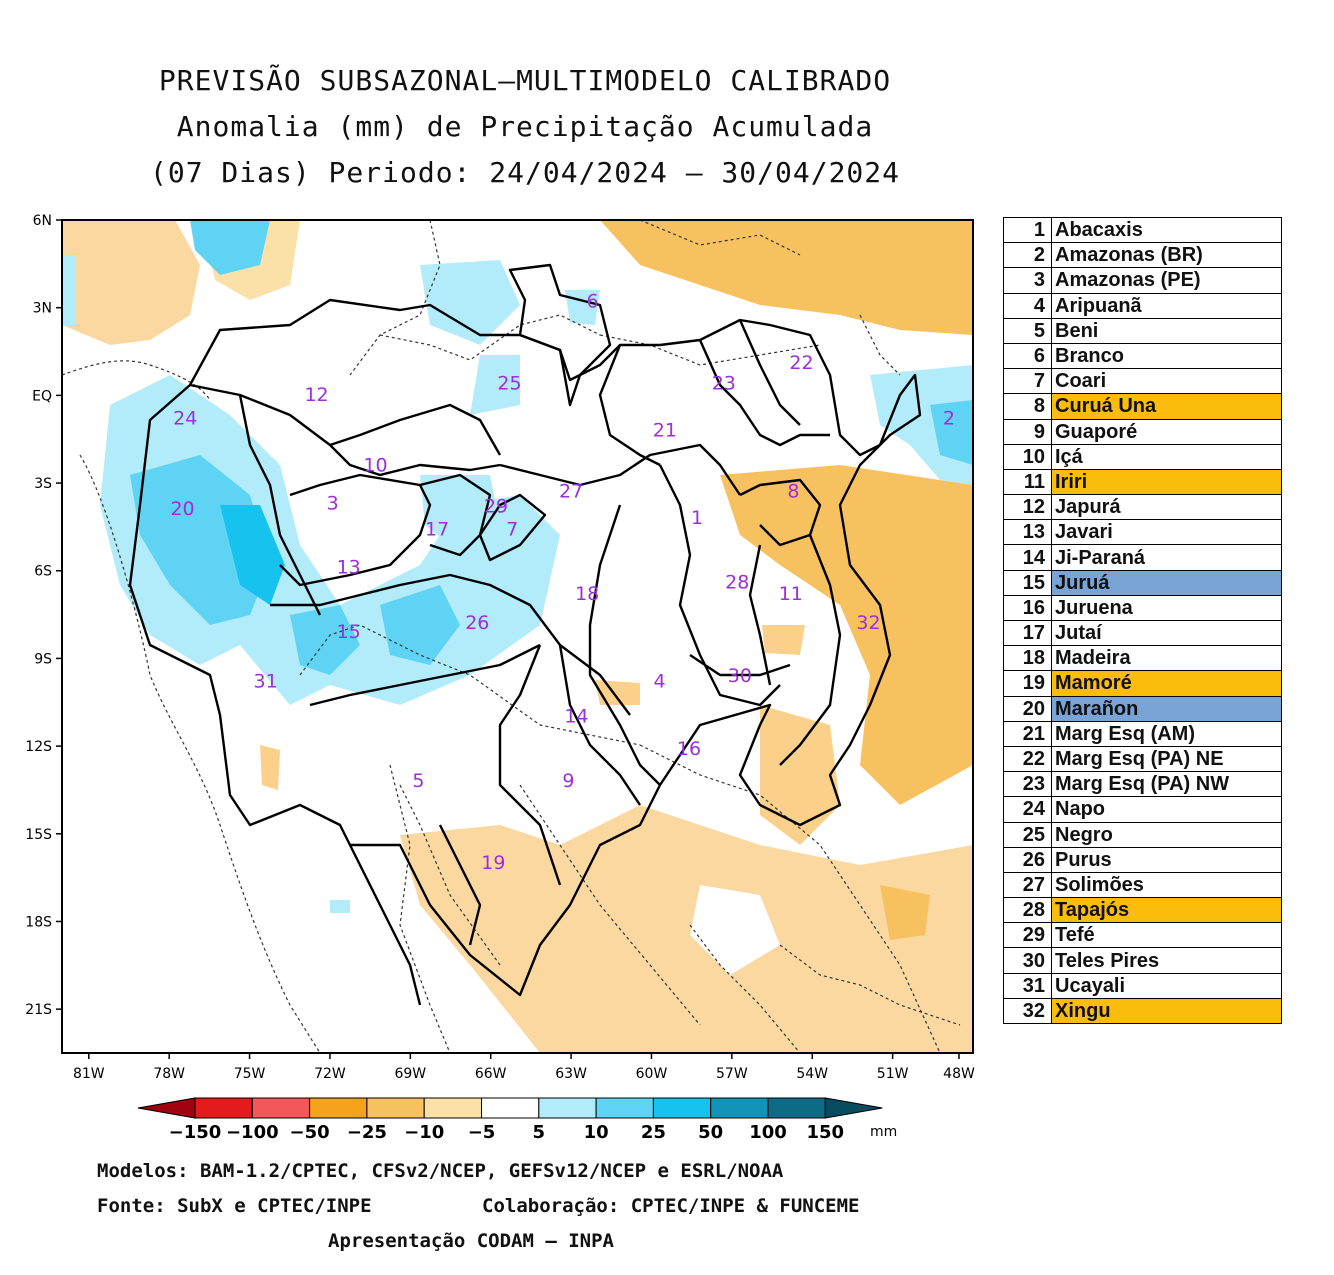 This screenshot has height=1275, width=1334. What do you see at coordinates (349, 568) in the screenshot?
I see `basin-label: 13` at bounding box center [349, 568].